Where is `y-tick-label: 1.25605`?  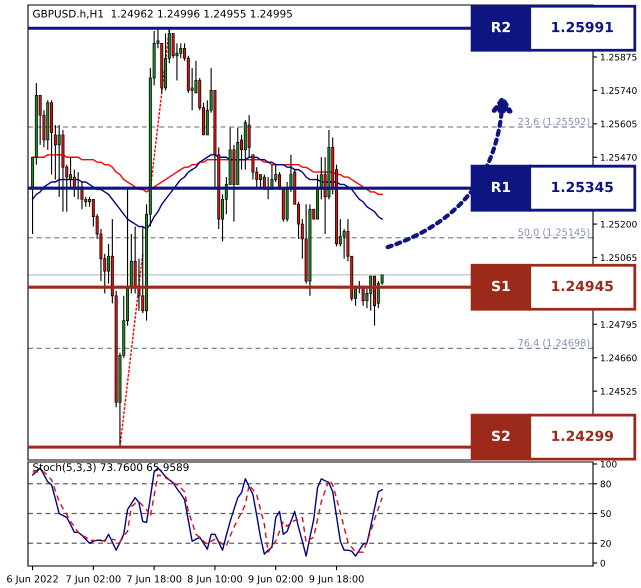
y-tick-label: 1.25605 is located at coordinates (618, 124).